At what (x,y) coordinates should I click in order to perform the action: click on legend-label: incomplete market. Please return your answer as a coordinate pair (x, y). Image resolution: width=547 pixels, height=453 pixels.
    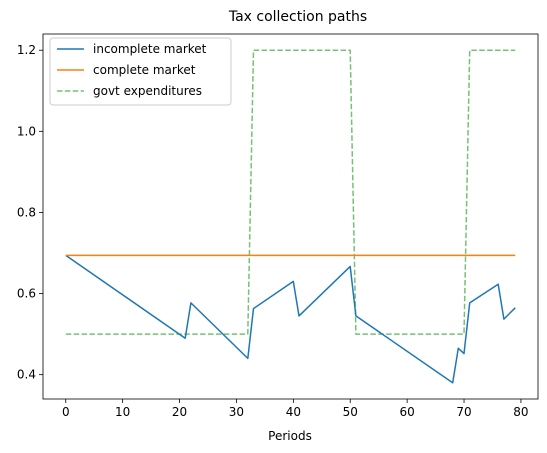
    Looking at the image, I should click on (150, 49).